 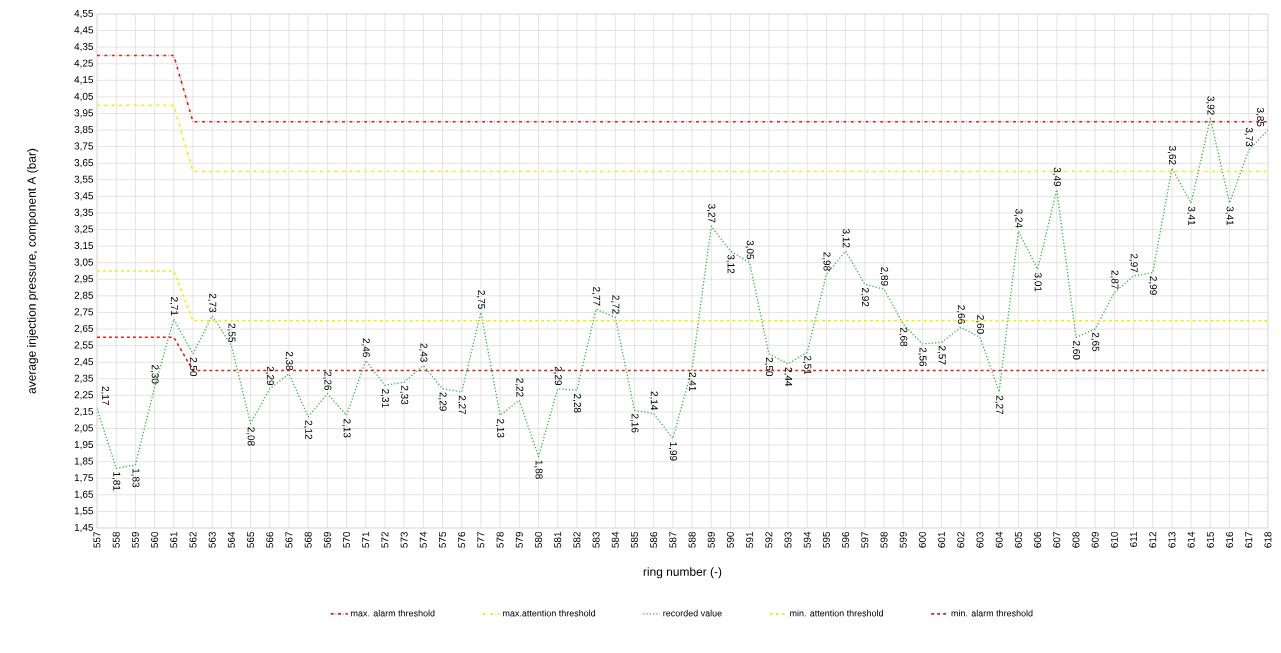 What do you see at coordinates (84, 412) in the screenshot?
I see `y-tick-label: 2,15` at bounding box center [84, 412].